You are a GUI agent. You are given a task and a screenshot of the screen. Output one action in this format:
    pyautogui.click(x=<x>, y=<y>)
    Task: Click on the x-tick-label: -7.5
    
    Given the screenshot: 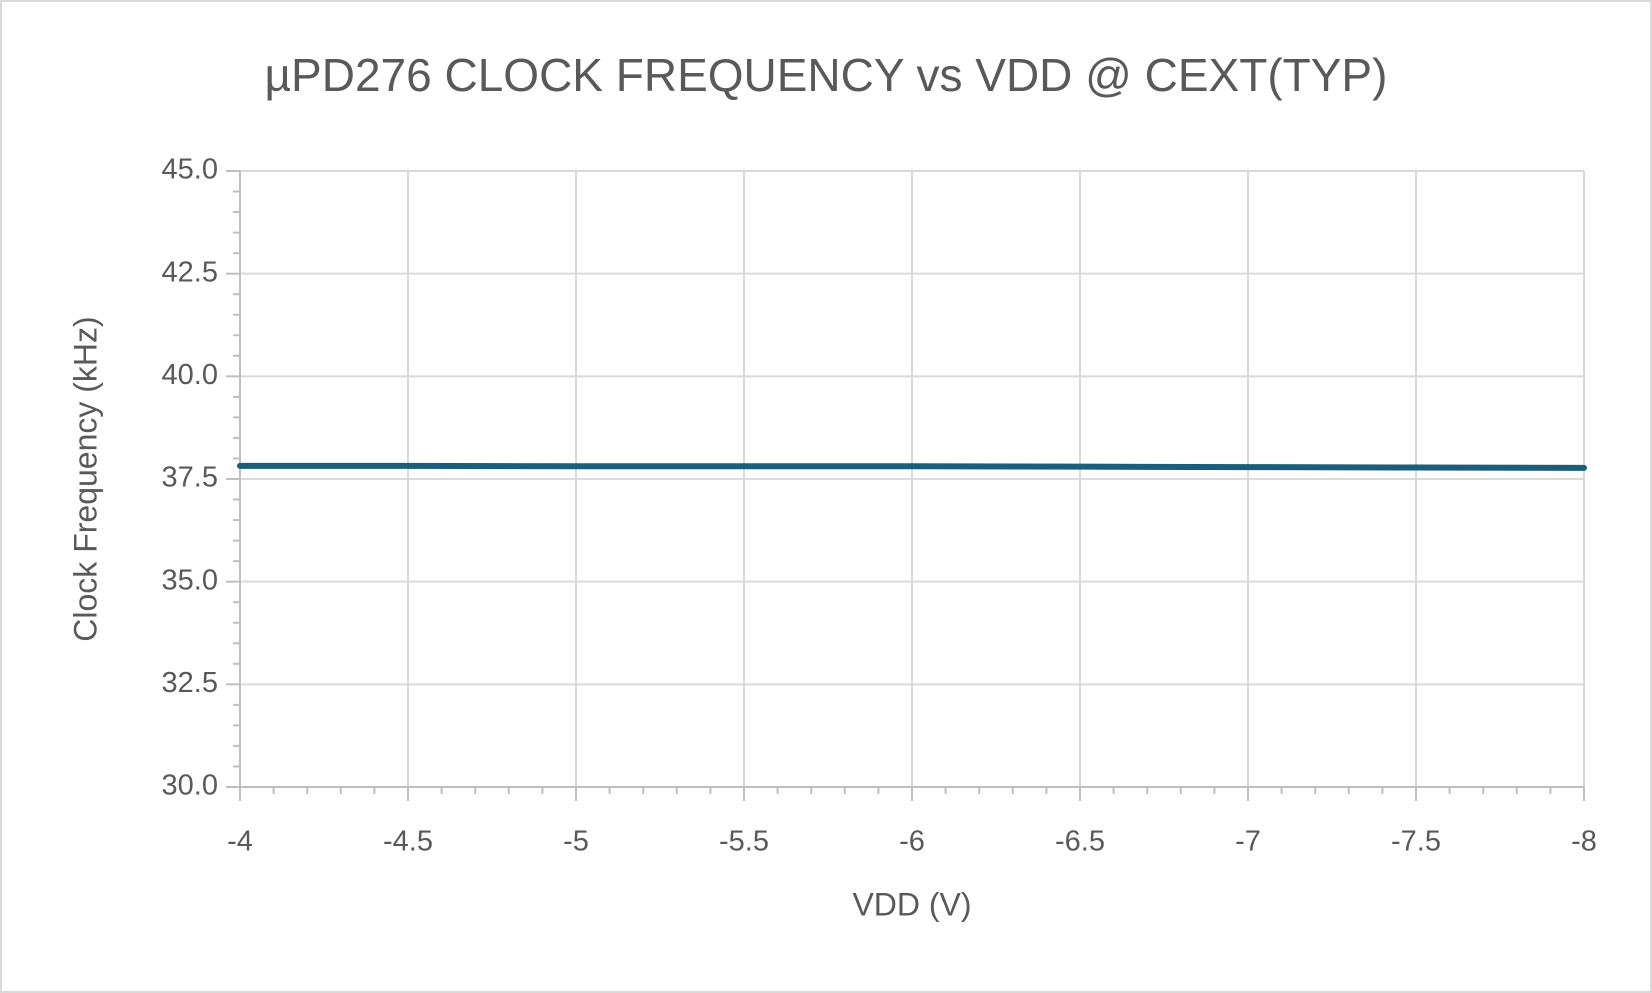 What is the action you would take?
    pyautogui.click(x=1416, y=842)
    